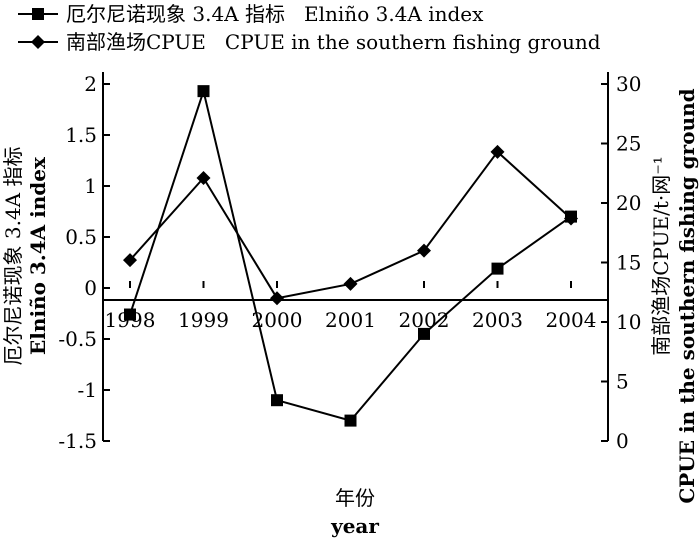 This screenshot has height=545, width=700. I want to click on left-axis-title-en-group: Elniño 3.4A index, so click(38, 255).